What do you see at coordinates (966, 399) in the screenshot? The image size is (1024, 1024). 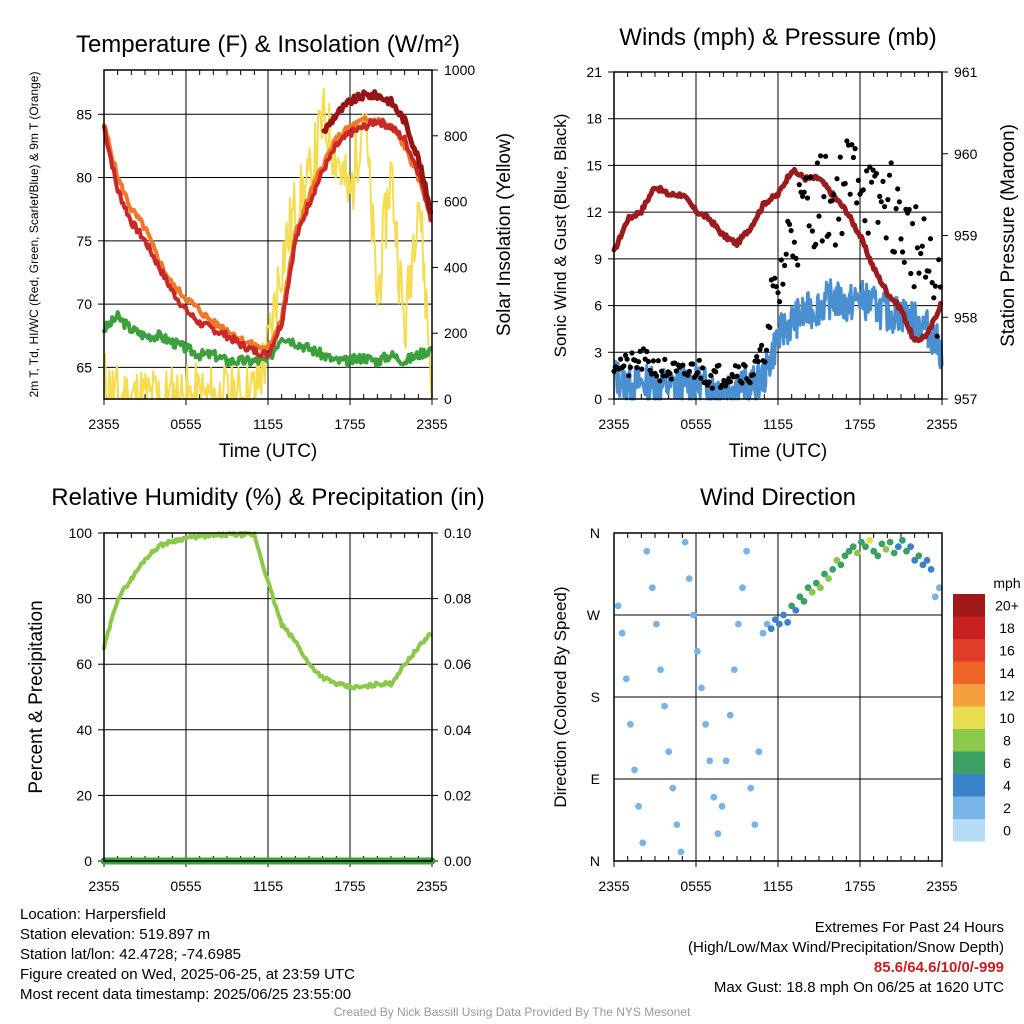 I see `y-right-tick-label: 957` at bounding box center [966, 399].